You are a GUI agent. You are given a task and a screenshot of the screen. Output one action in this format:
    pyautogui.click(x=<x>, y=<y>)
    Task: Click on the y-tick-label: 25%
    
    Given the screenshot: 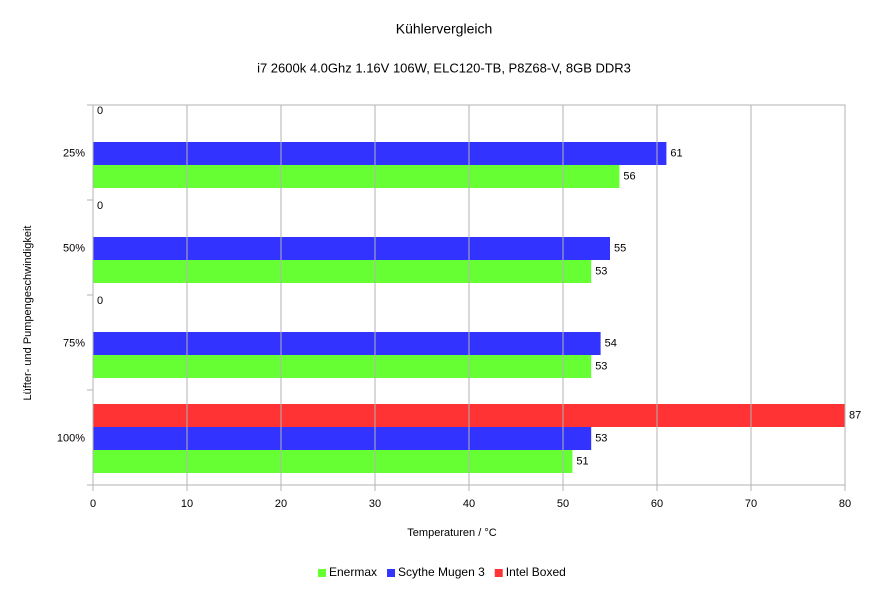 What is the action you would take?
    pyautogui.click(x=74, y=153)
    